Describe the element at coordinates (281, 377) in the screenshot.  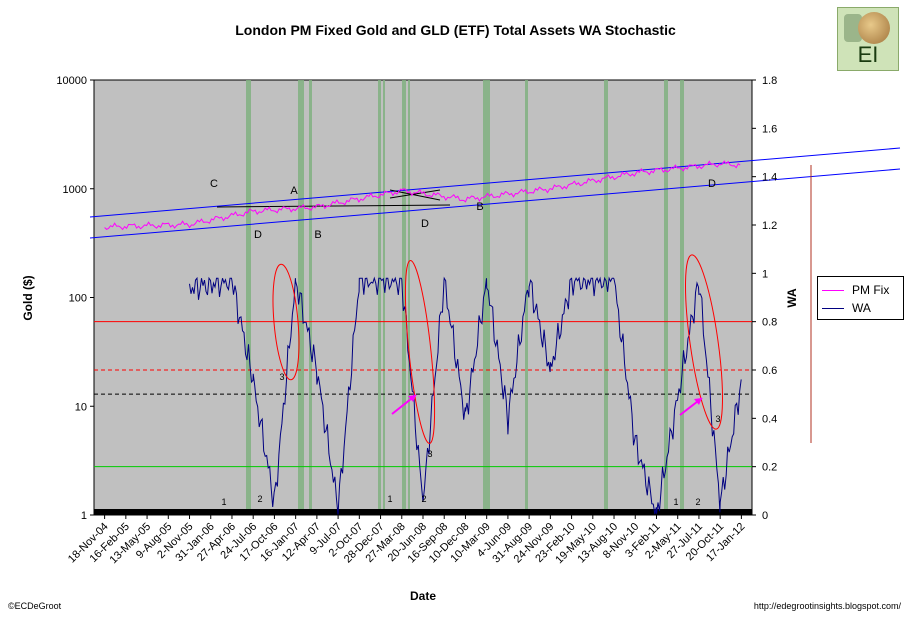
I see `annotation-7: 3` at that location.